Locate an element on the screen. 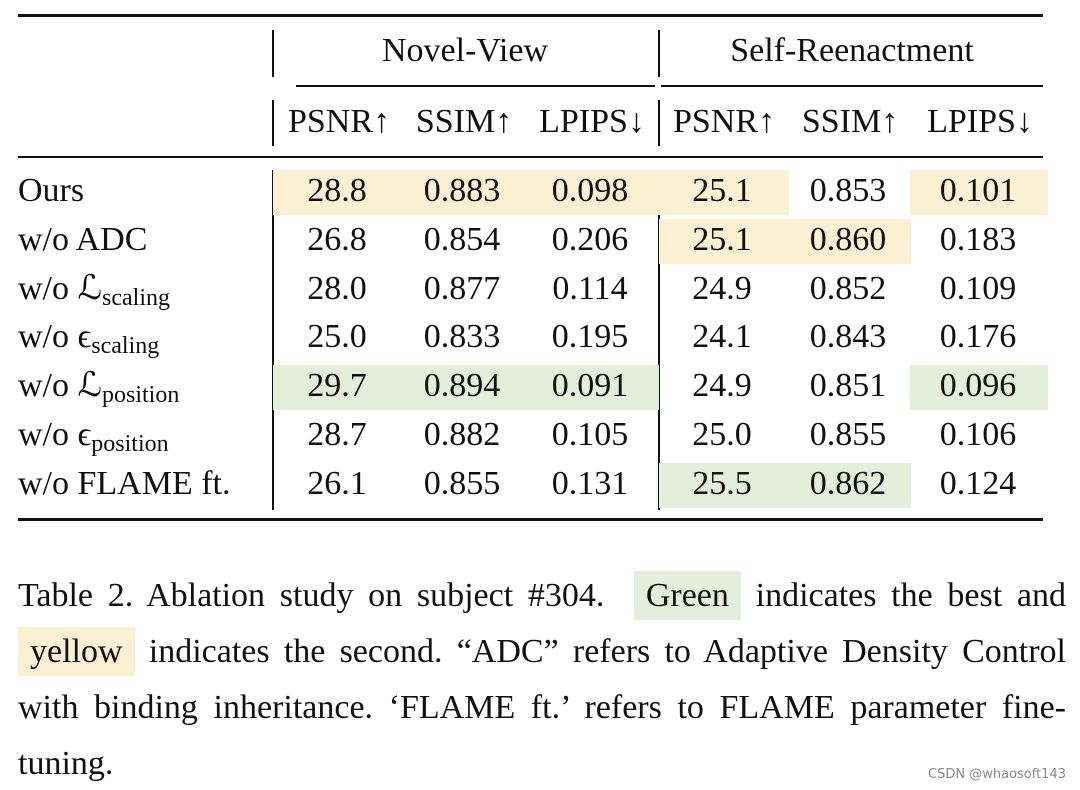 The height and width of the screenshot is (790, 1080). cell: 0.852 is located at coordinates (848, 288).